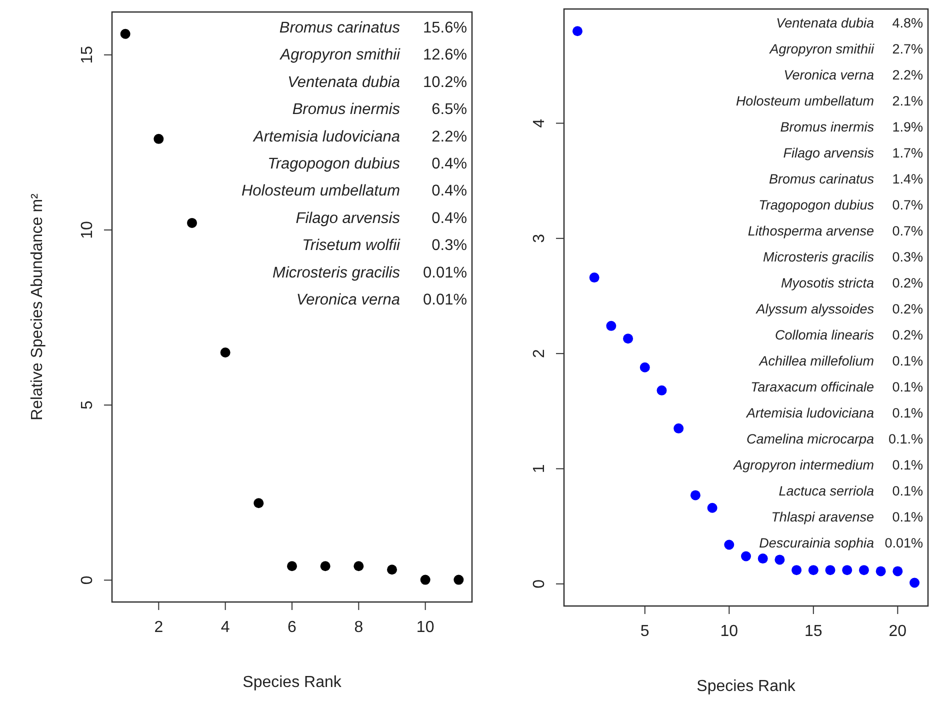 This screenshot has height=702, width=937. Describe the element at coordinates (354, 191) in the screenshot. I see `text: Holosteum umbellatum 0.4%` at that location.